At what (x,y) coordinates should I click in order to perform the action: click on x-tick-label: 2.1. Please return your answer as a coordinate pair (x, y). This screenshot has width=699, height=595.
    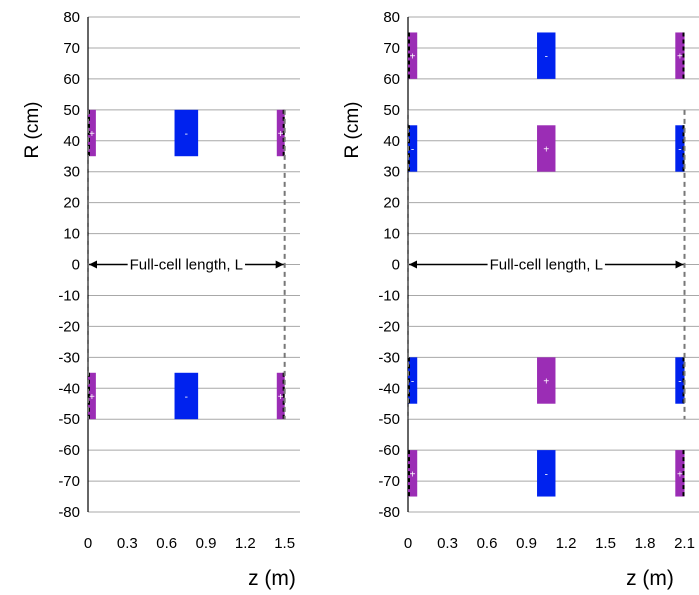
    Looking at the image, I should click on (684, 543).